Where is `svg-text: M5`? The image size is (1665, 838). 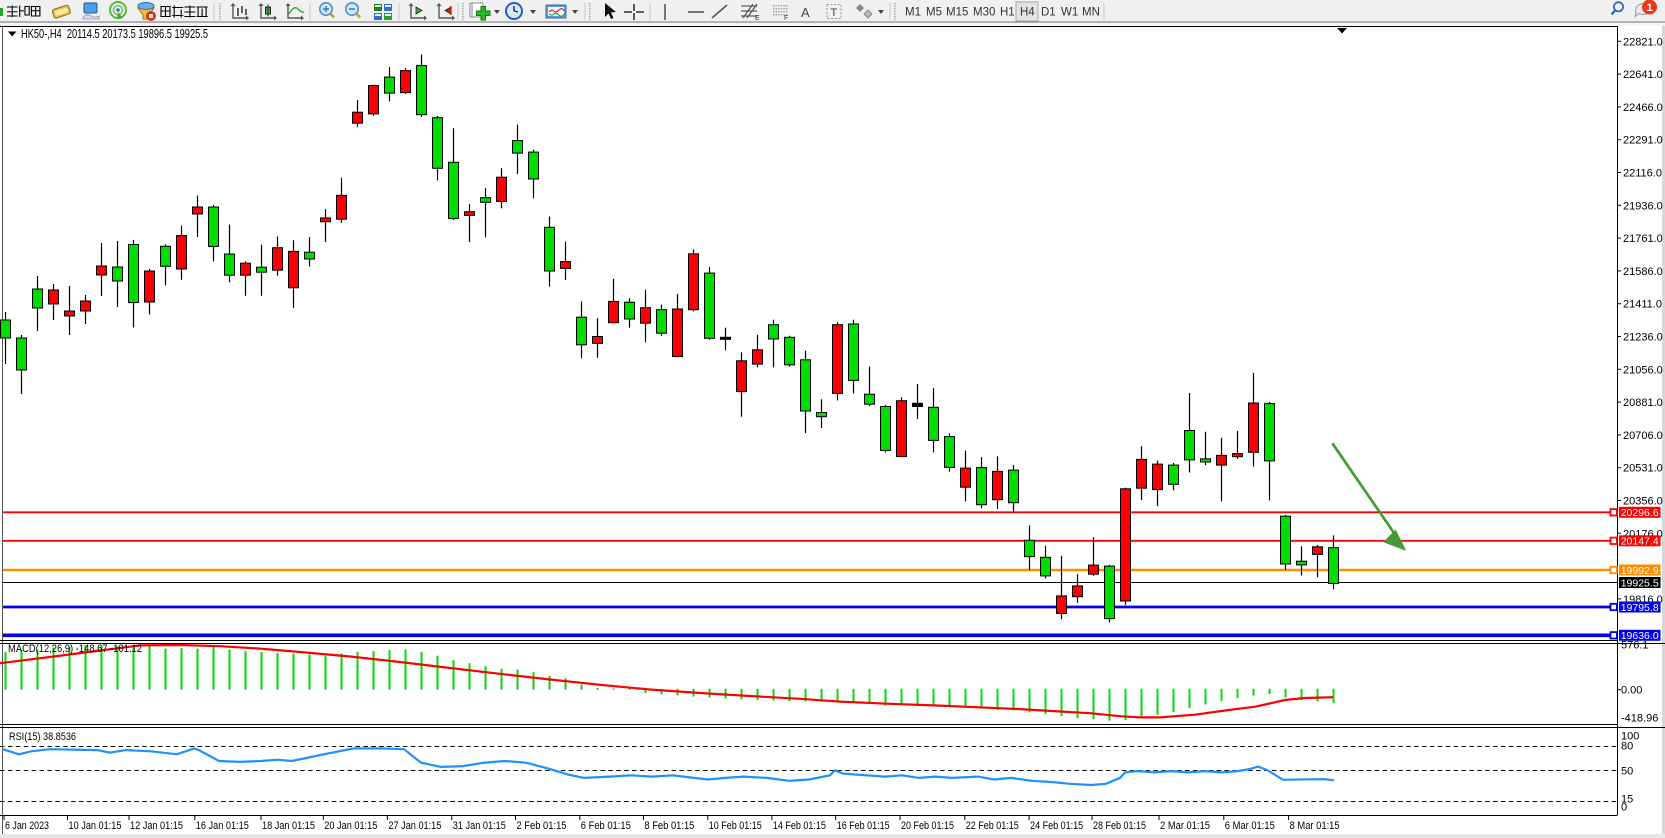
svg-text: M5 is located at coordinates (934, 13).